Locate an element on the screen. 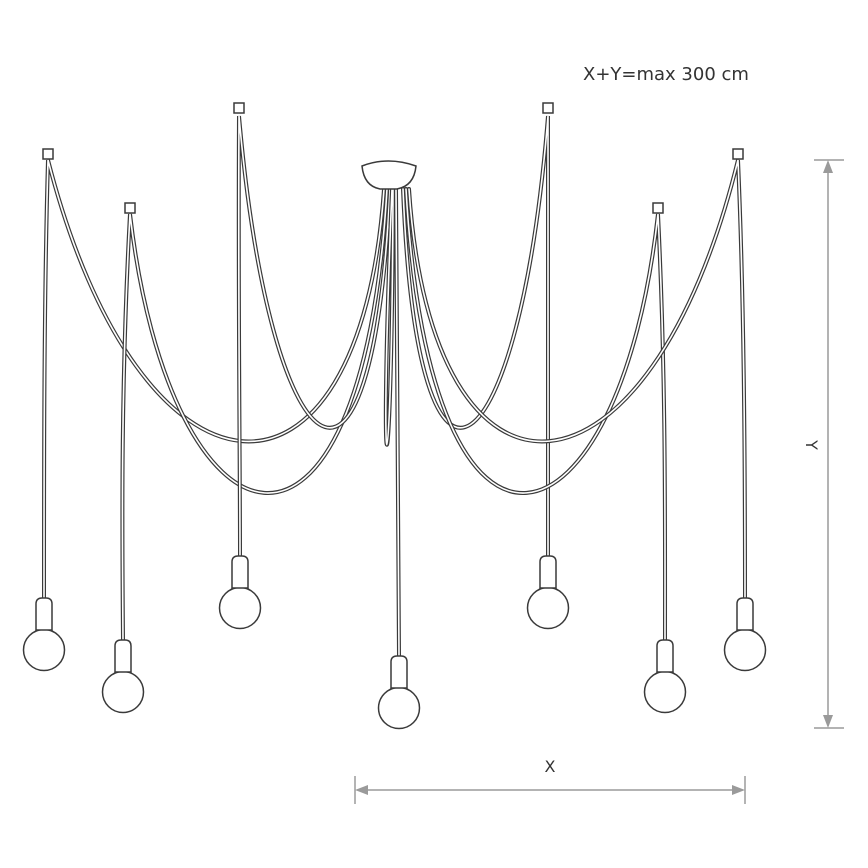  ceiling-hooks is located at coordinates (393, 158).